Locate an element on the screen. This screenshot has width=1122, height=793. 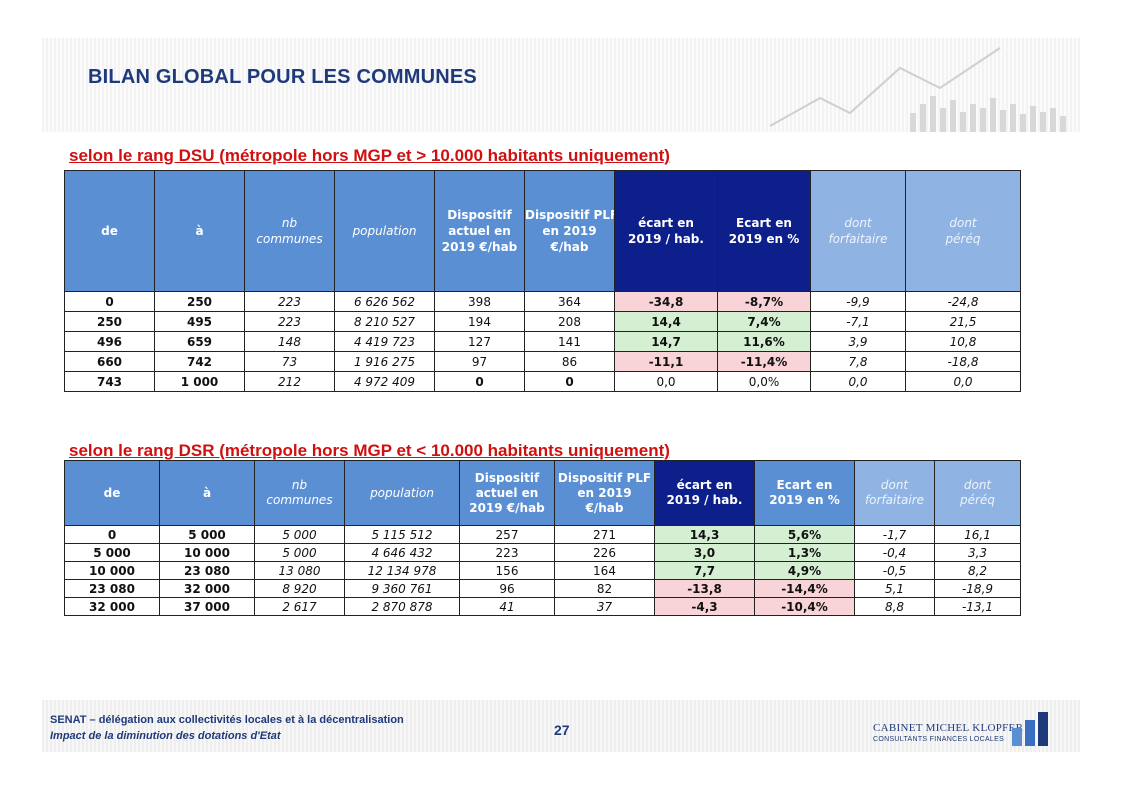
cell-de: 10 000 is located at coordinates (112, 570).